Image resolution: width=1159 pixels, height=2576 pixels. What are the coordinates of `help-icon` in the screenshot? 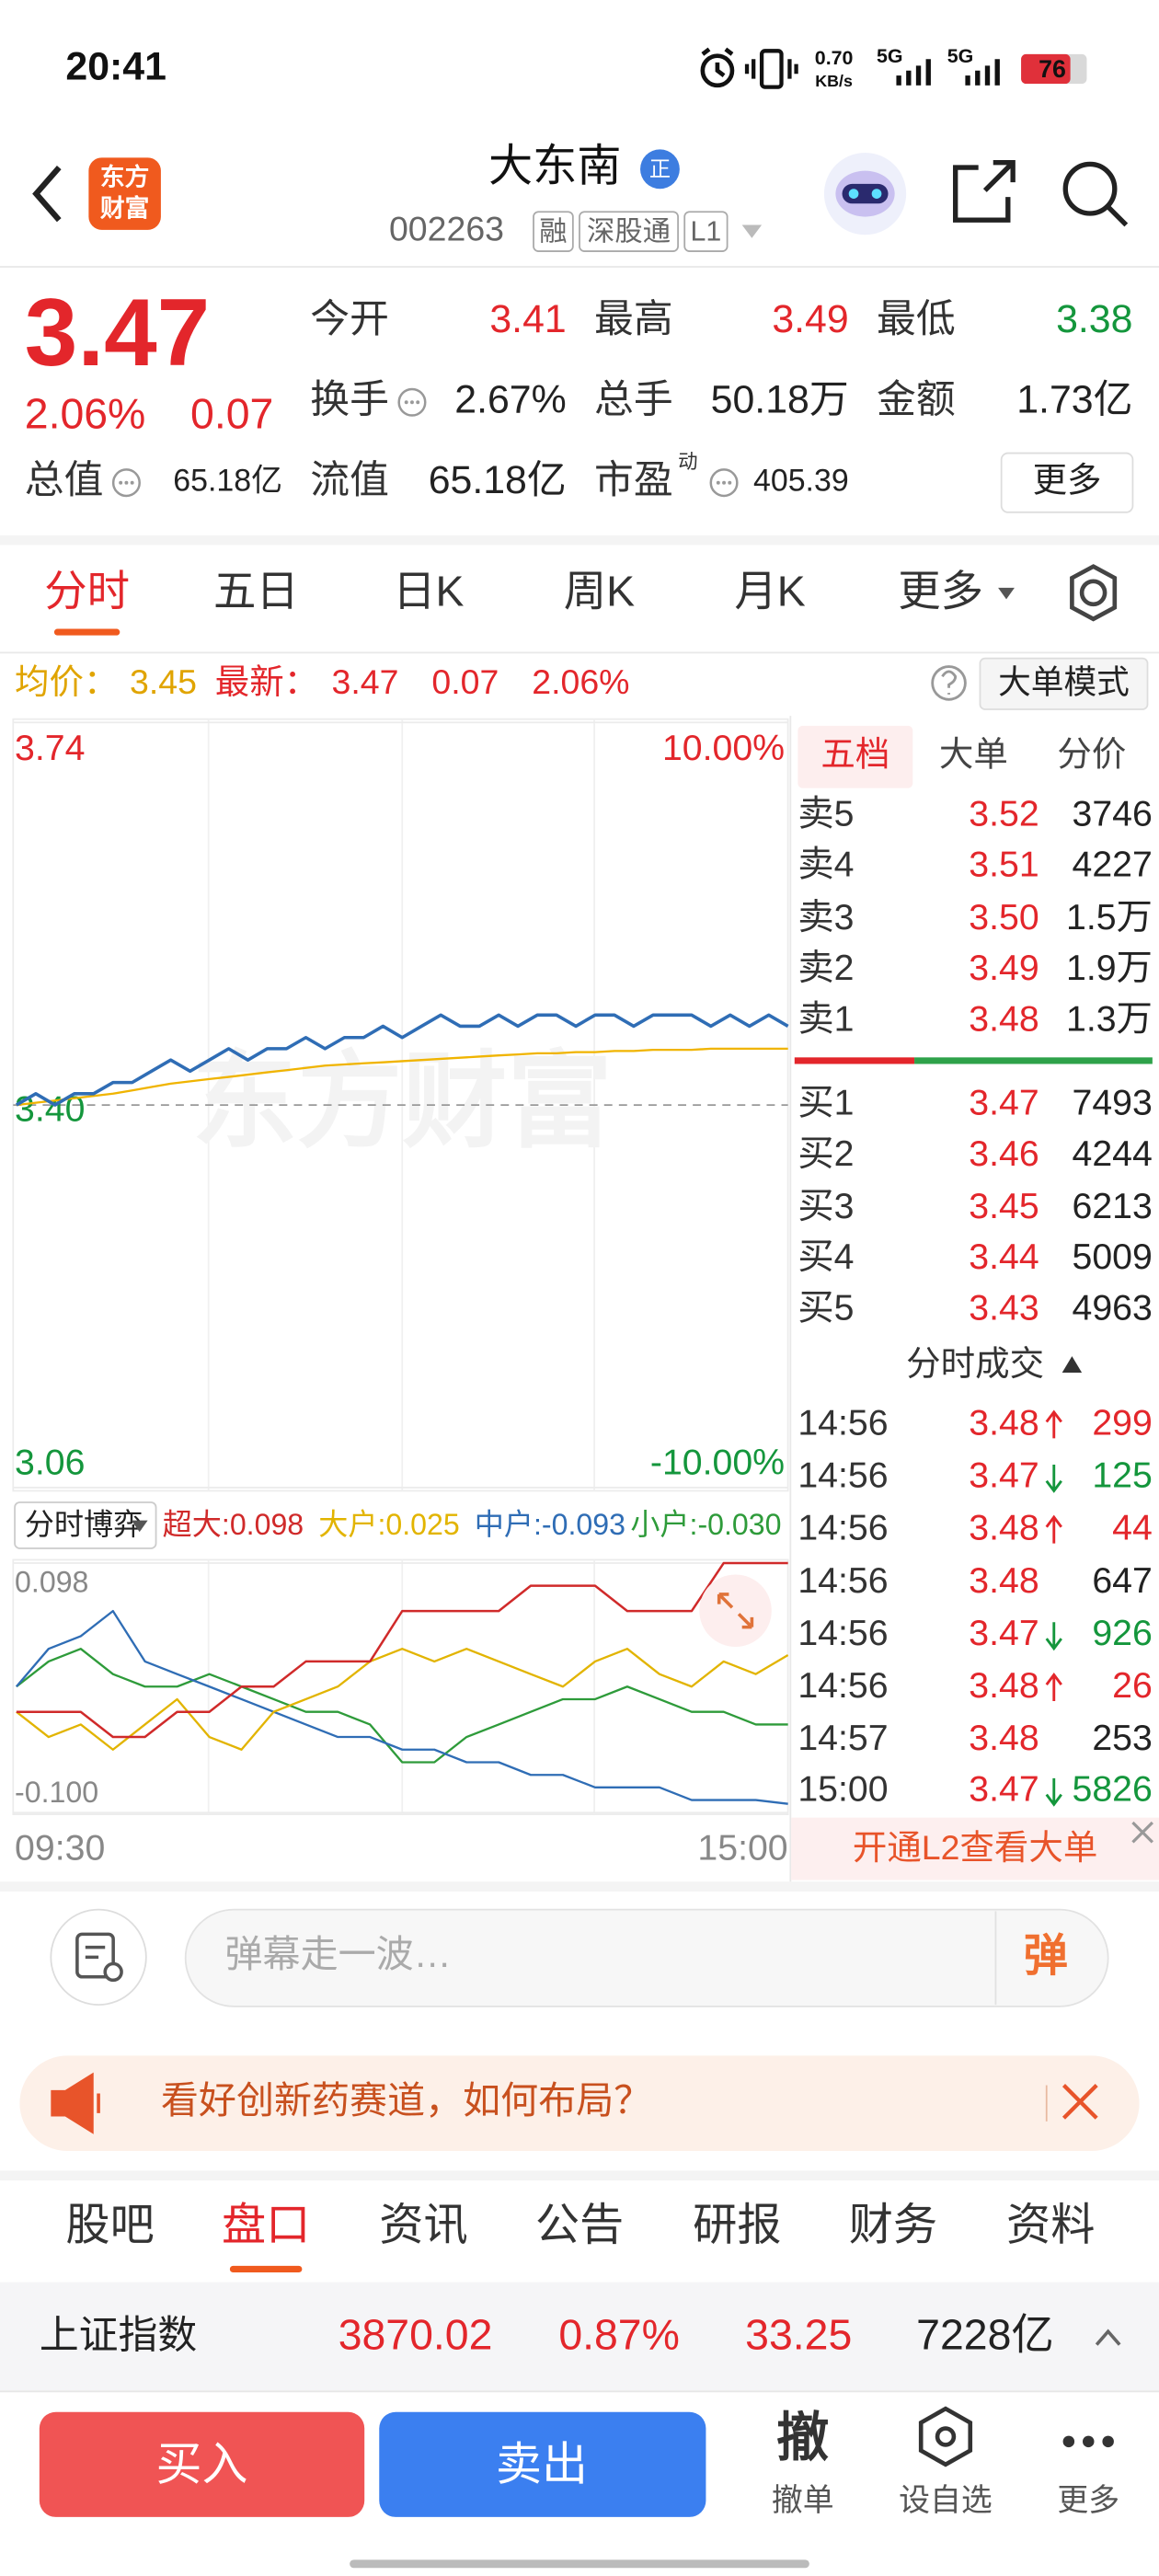 It's located at (949, 683).